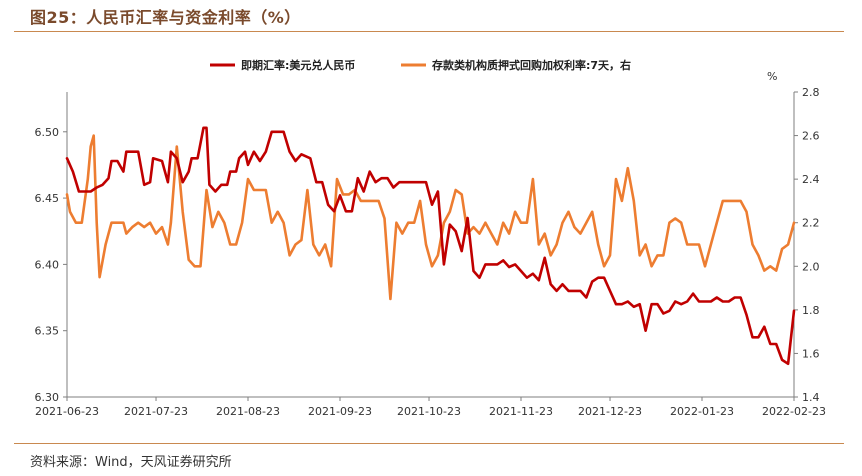 This screenshot has width=862, height=476. I want to click on right-tick-label: 2.8, so click(811, 92).